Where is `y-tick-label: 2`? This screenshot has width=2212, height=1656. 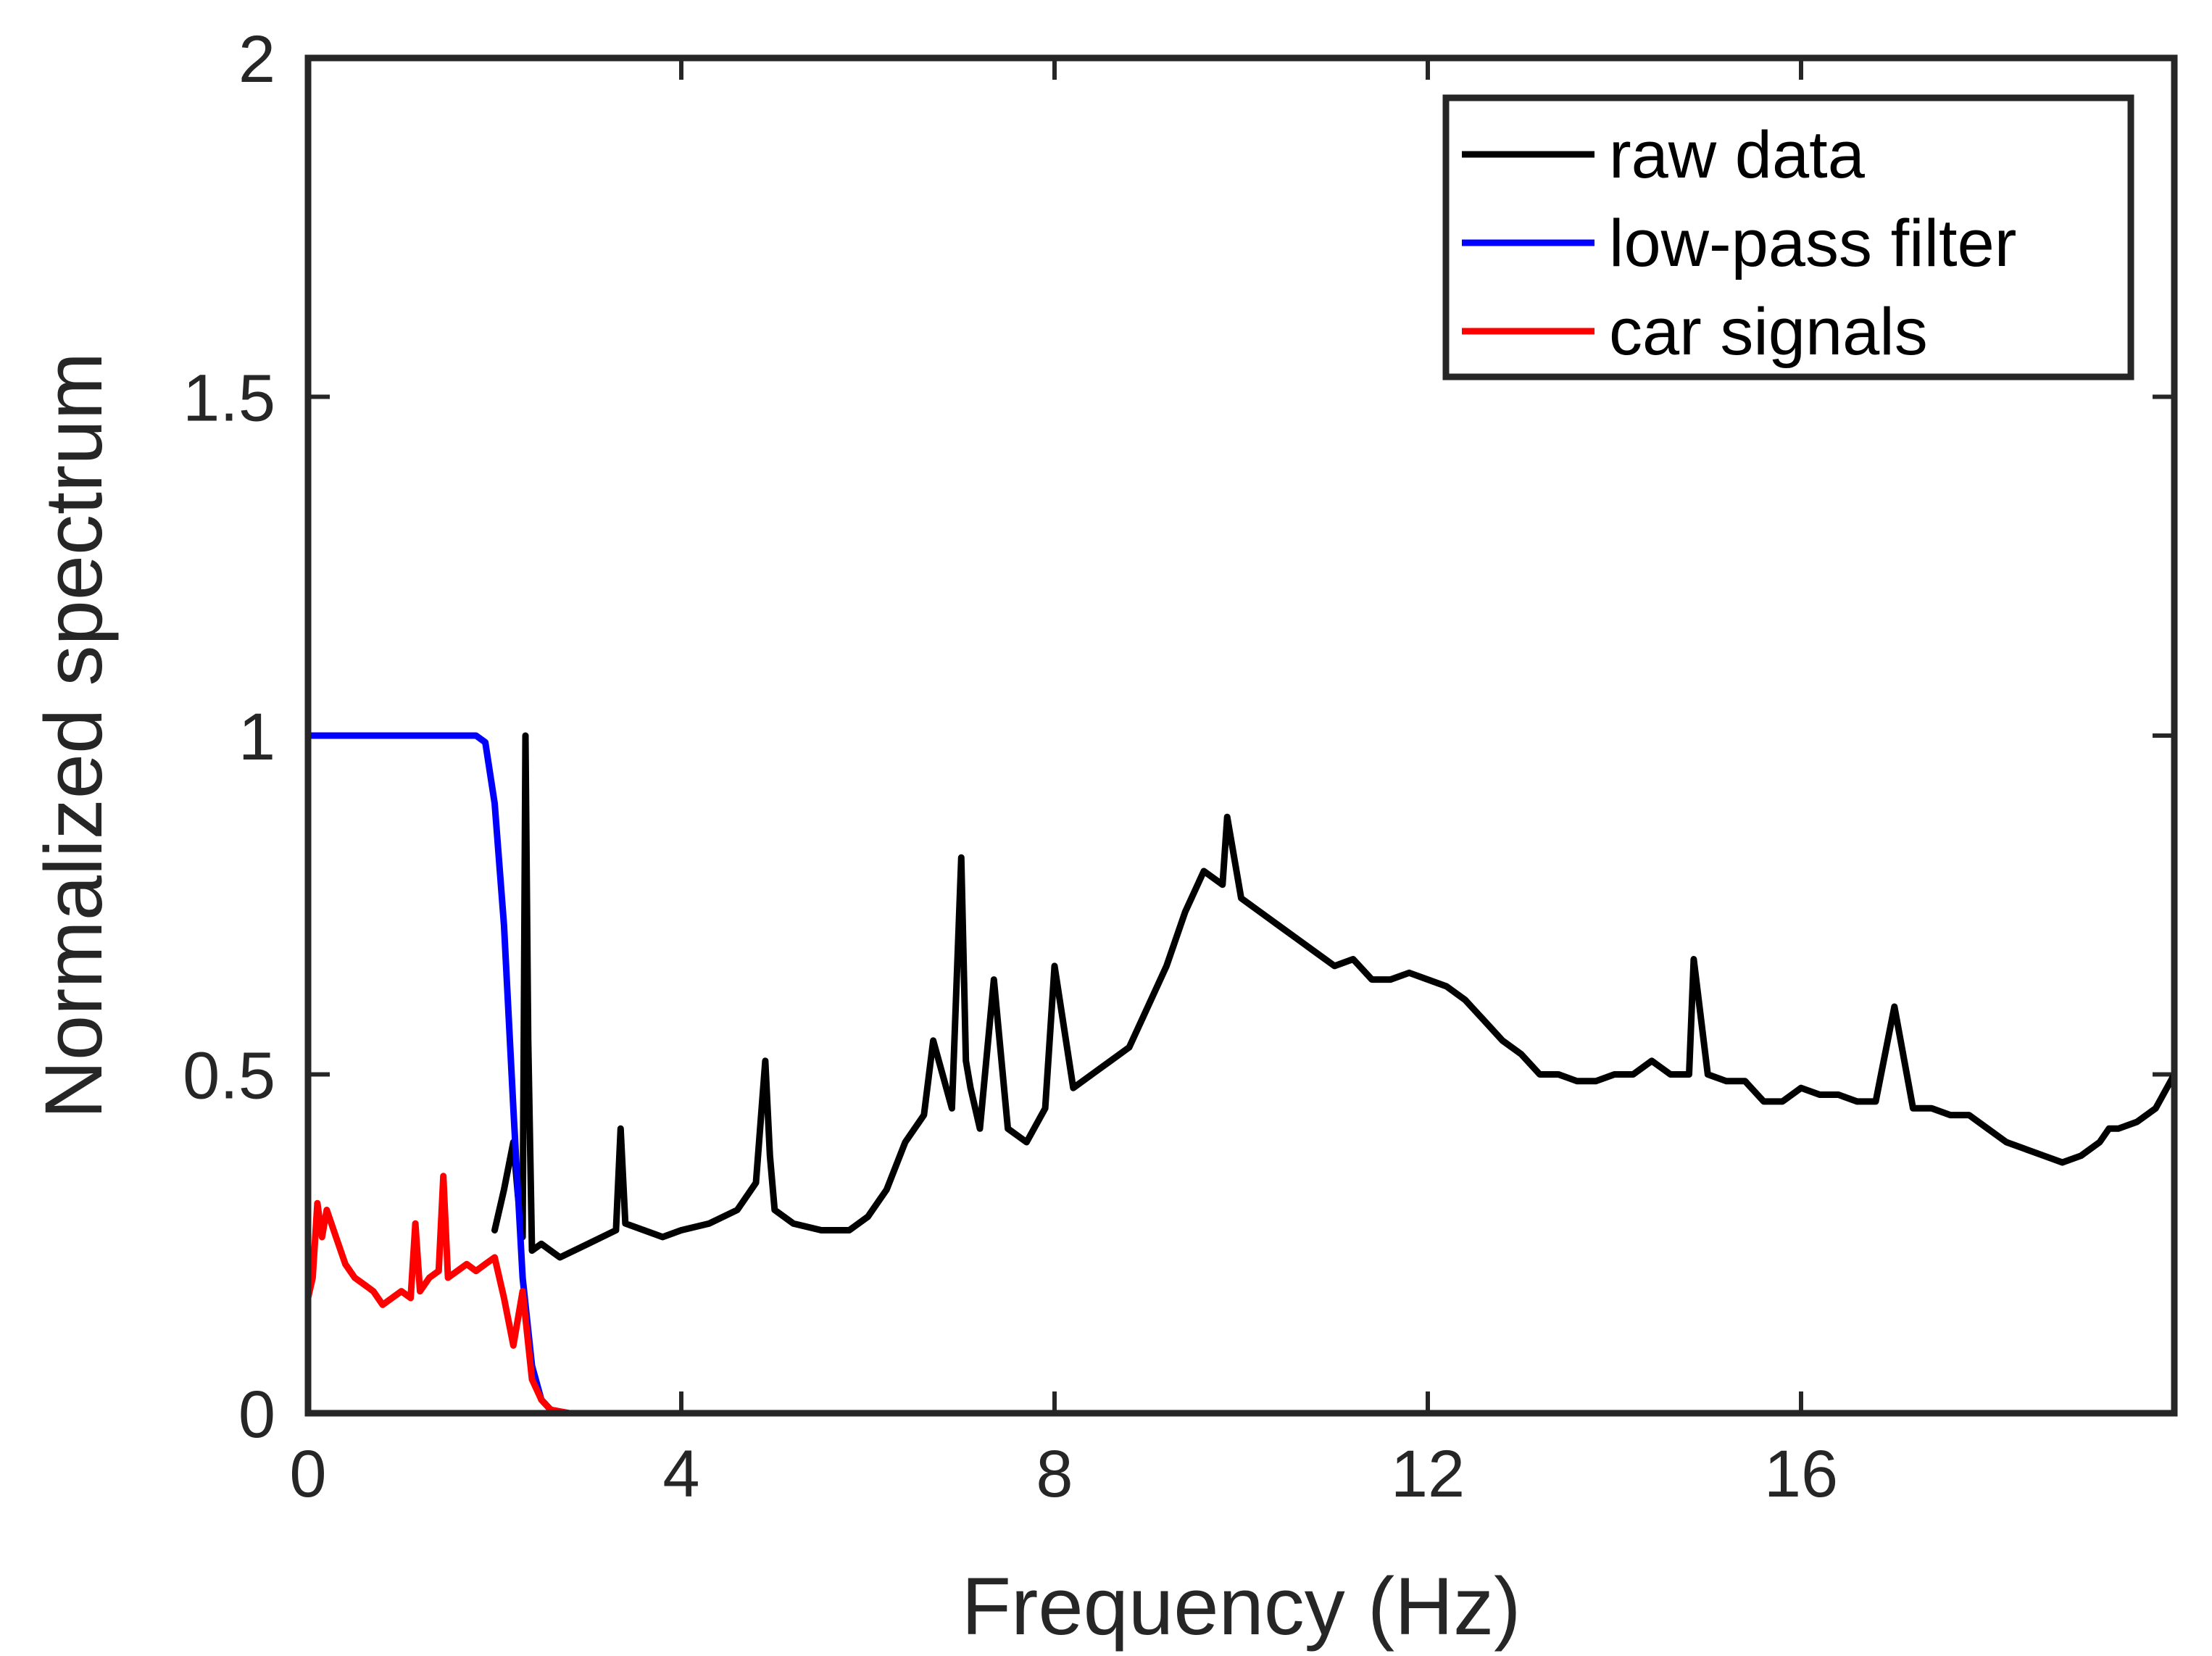 y-tick-label: 2 is located at coordinates (256, 59).